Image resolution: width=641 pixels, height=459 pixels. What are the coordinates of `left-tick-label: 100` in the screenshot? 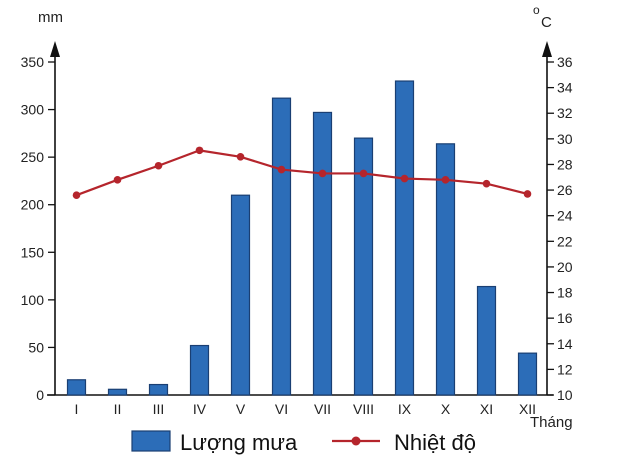 It's located at (33, 300).